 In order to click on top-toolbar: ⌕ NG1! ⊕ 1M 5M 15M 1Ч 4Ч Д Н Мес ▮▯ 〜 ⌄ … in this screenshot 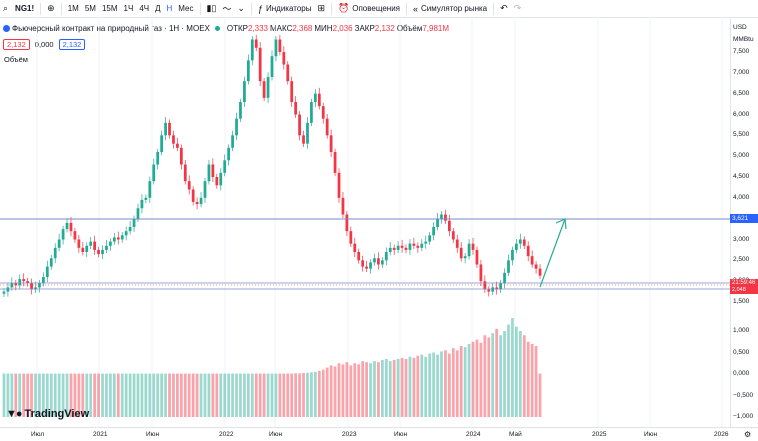, I will do `click(379, 9)`.